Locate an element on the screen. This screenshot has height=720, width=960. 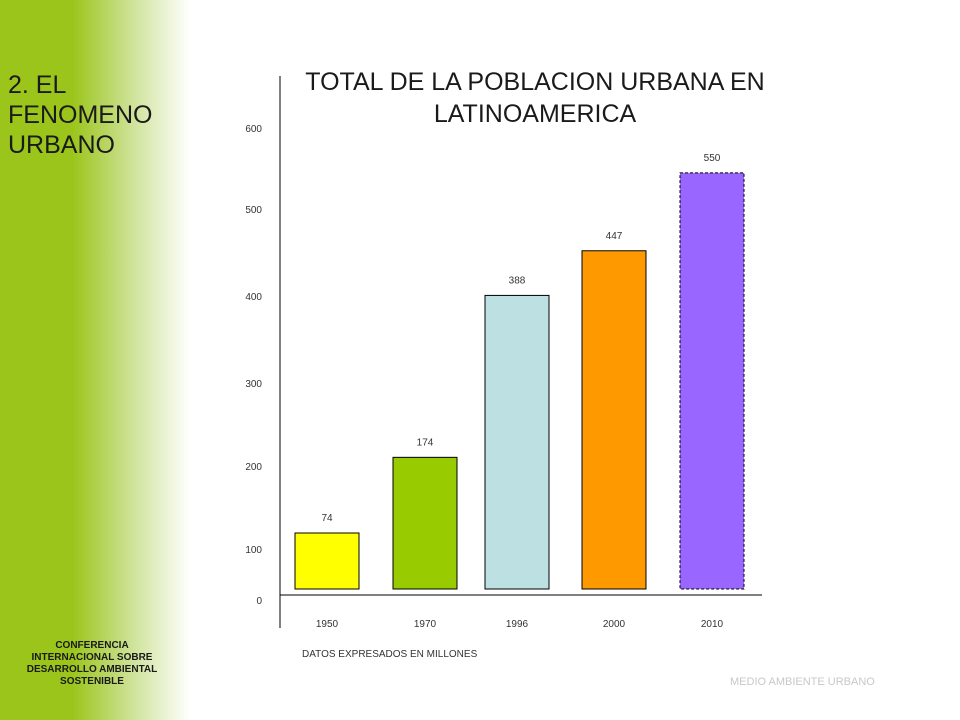
section-title-line: FENOMENO is located at coordinates (80, 115).